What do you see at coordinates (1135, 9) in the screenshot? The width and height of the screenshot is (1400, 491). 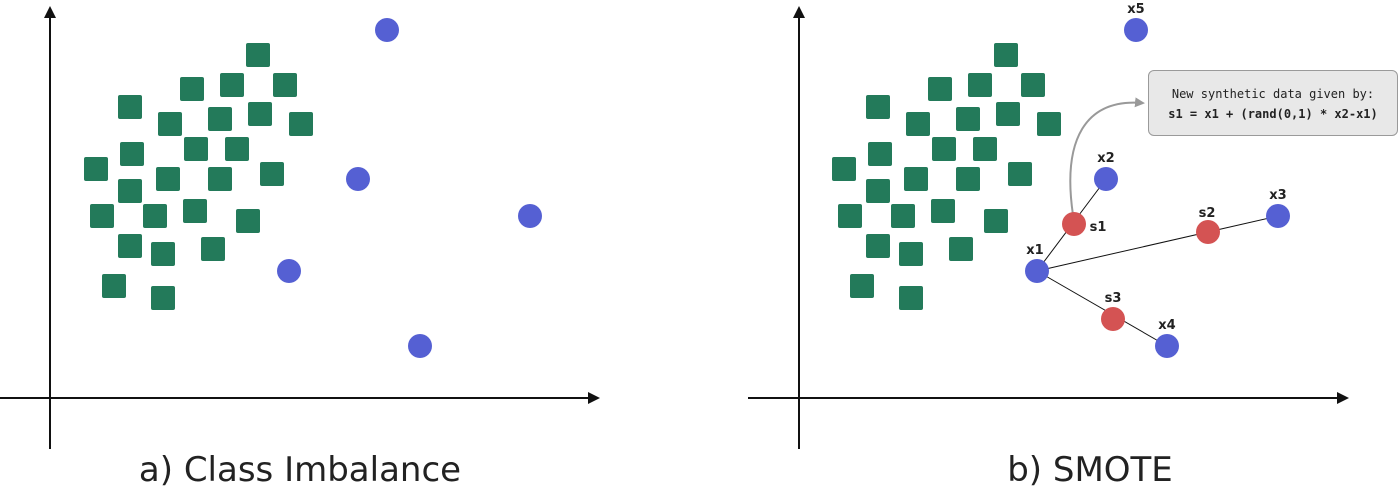 I see `label-x5: x5` at bounding box center [1135, 9].